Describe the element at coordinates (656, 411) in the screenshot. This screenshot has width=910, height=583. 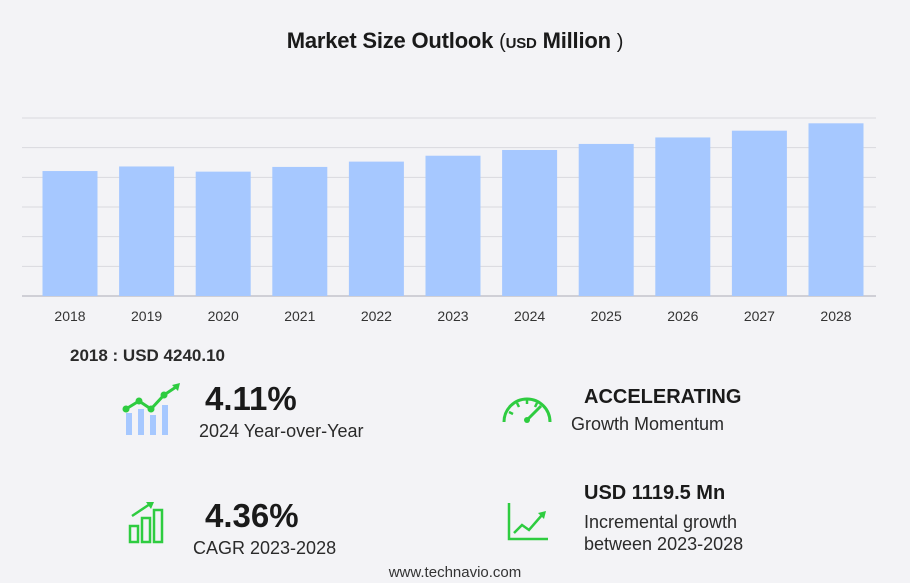
I see `kpi-momentum: ACCELERATING Growth Momentum` at that location.